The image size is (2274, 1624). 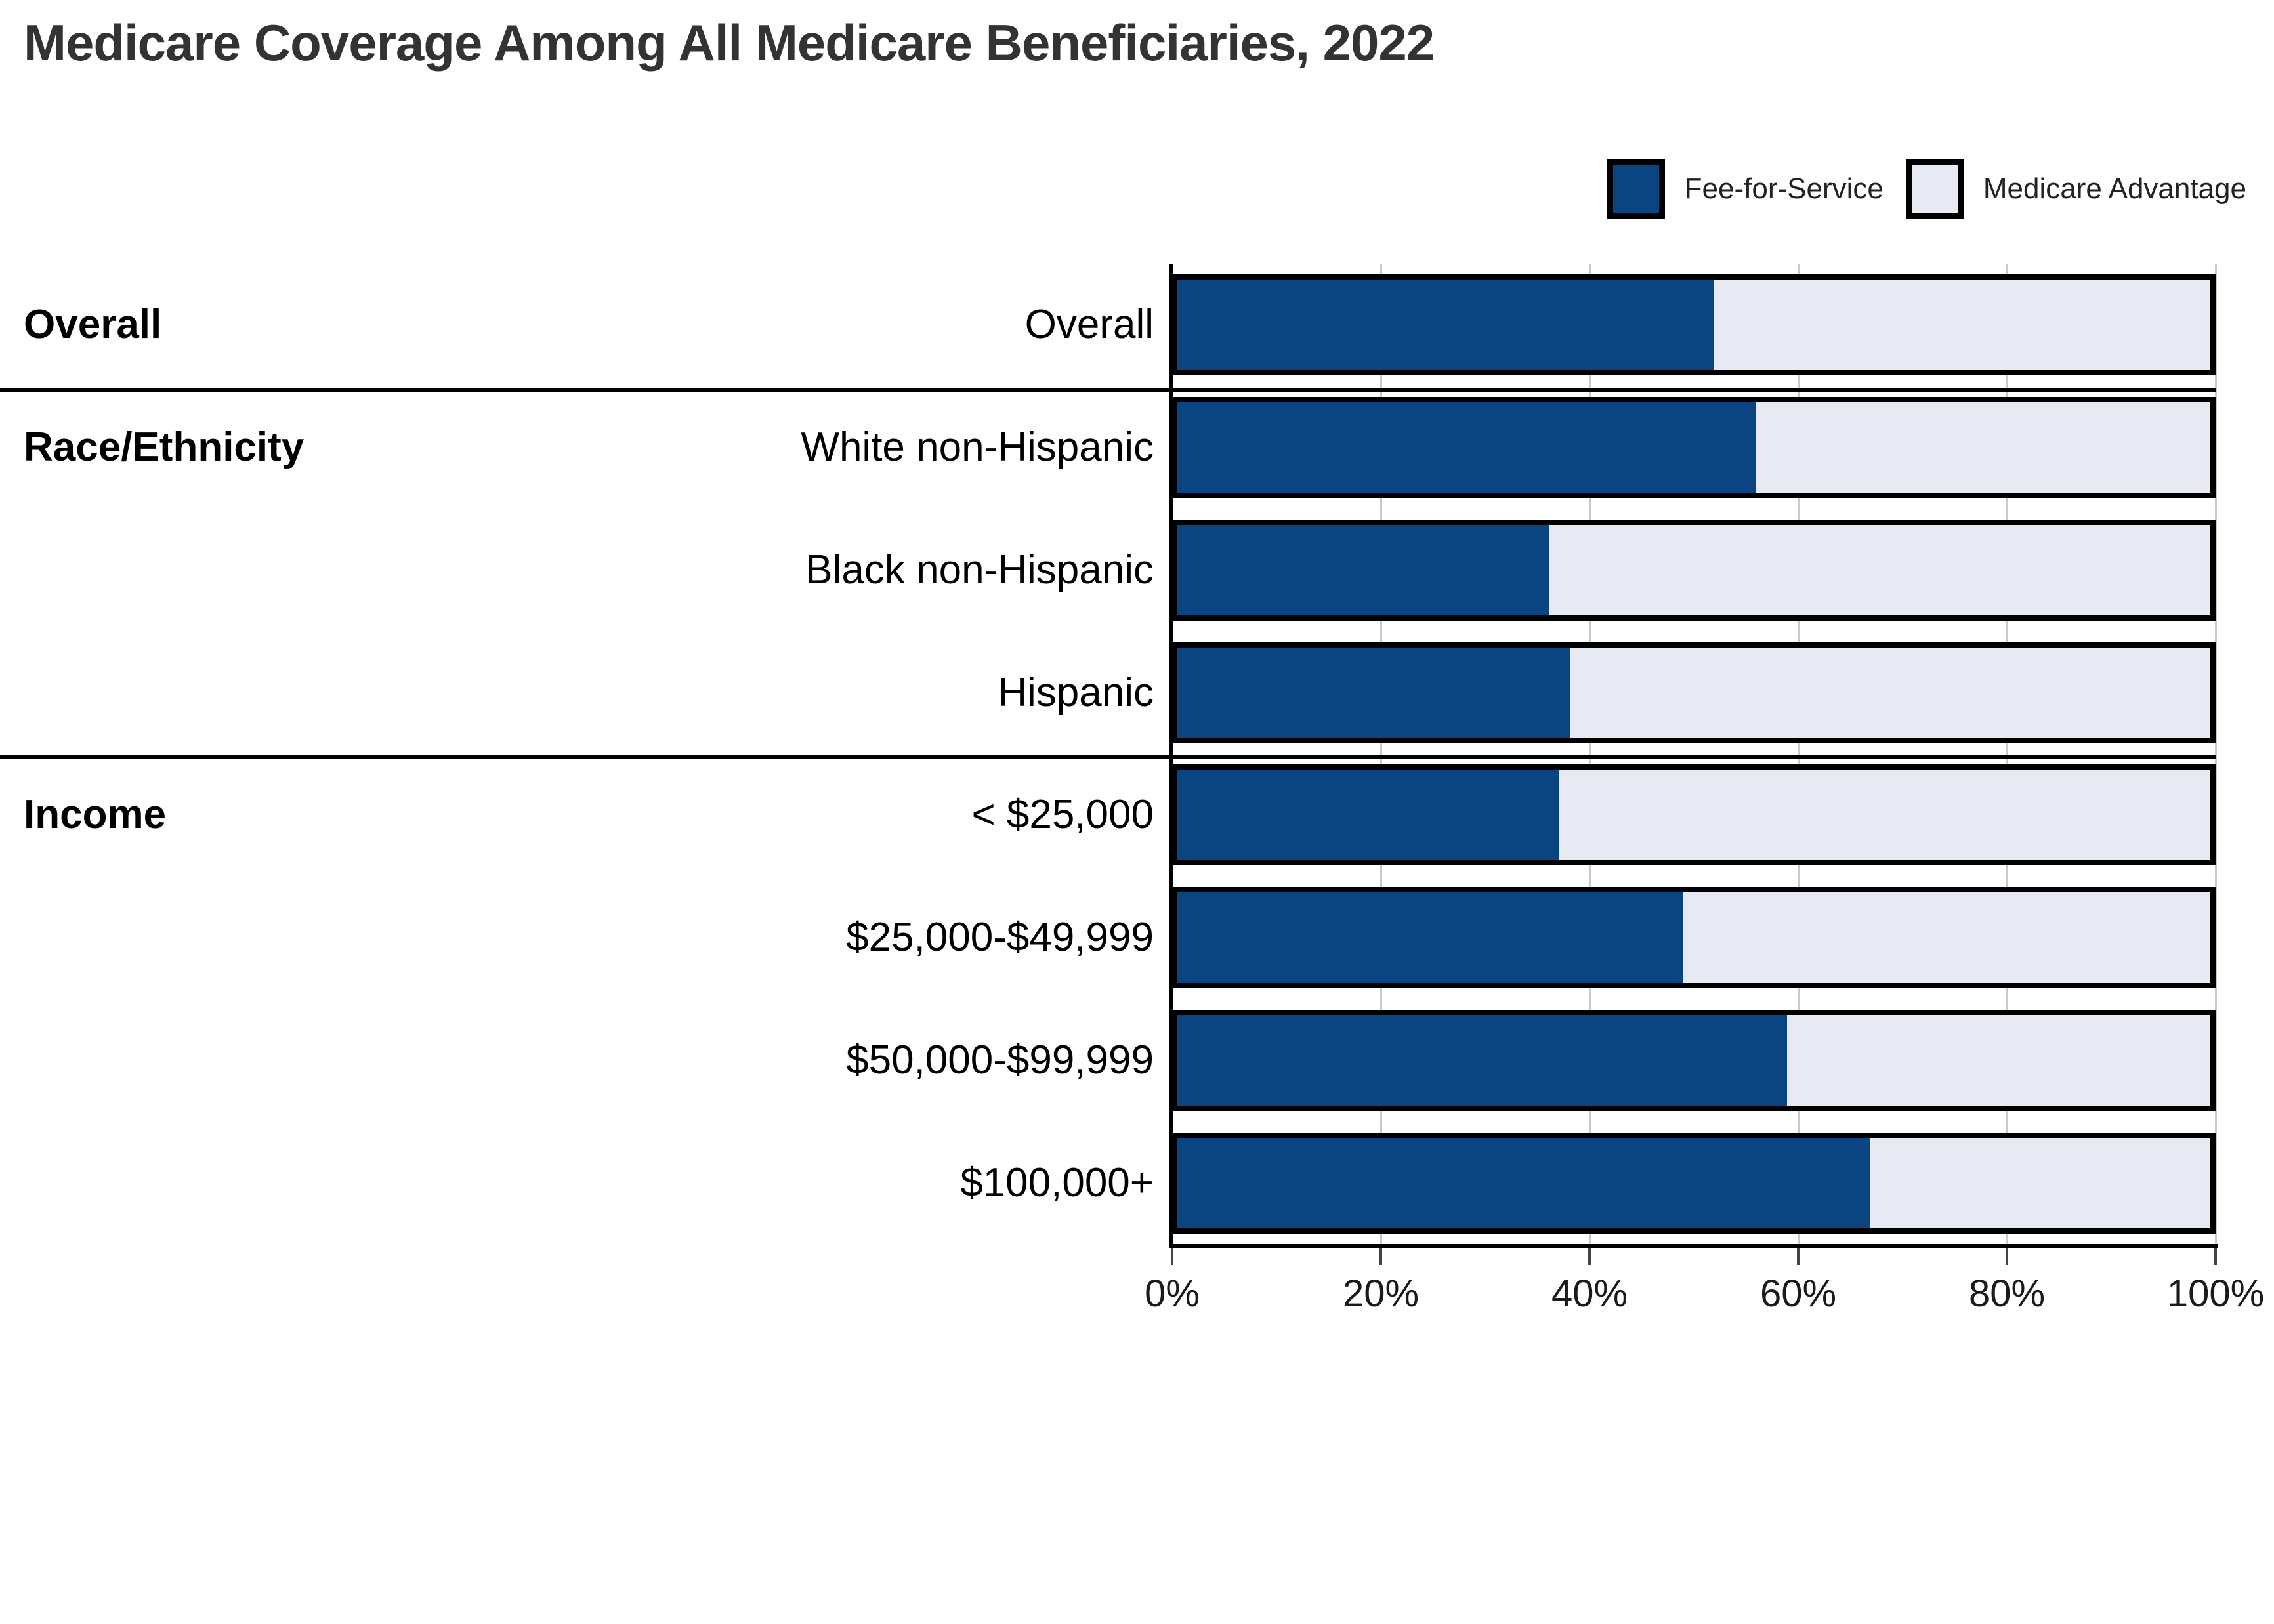 I want to click on x-axis-tick-label: 40%, so click(x=1589, y=1293).